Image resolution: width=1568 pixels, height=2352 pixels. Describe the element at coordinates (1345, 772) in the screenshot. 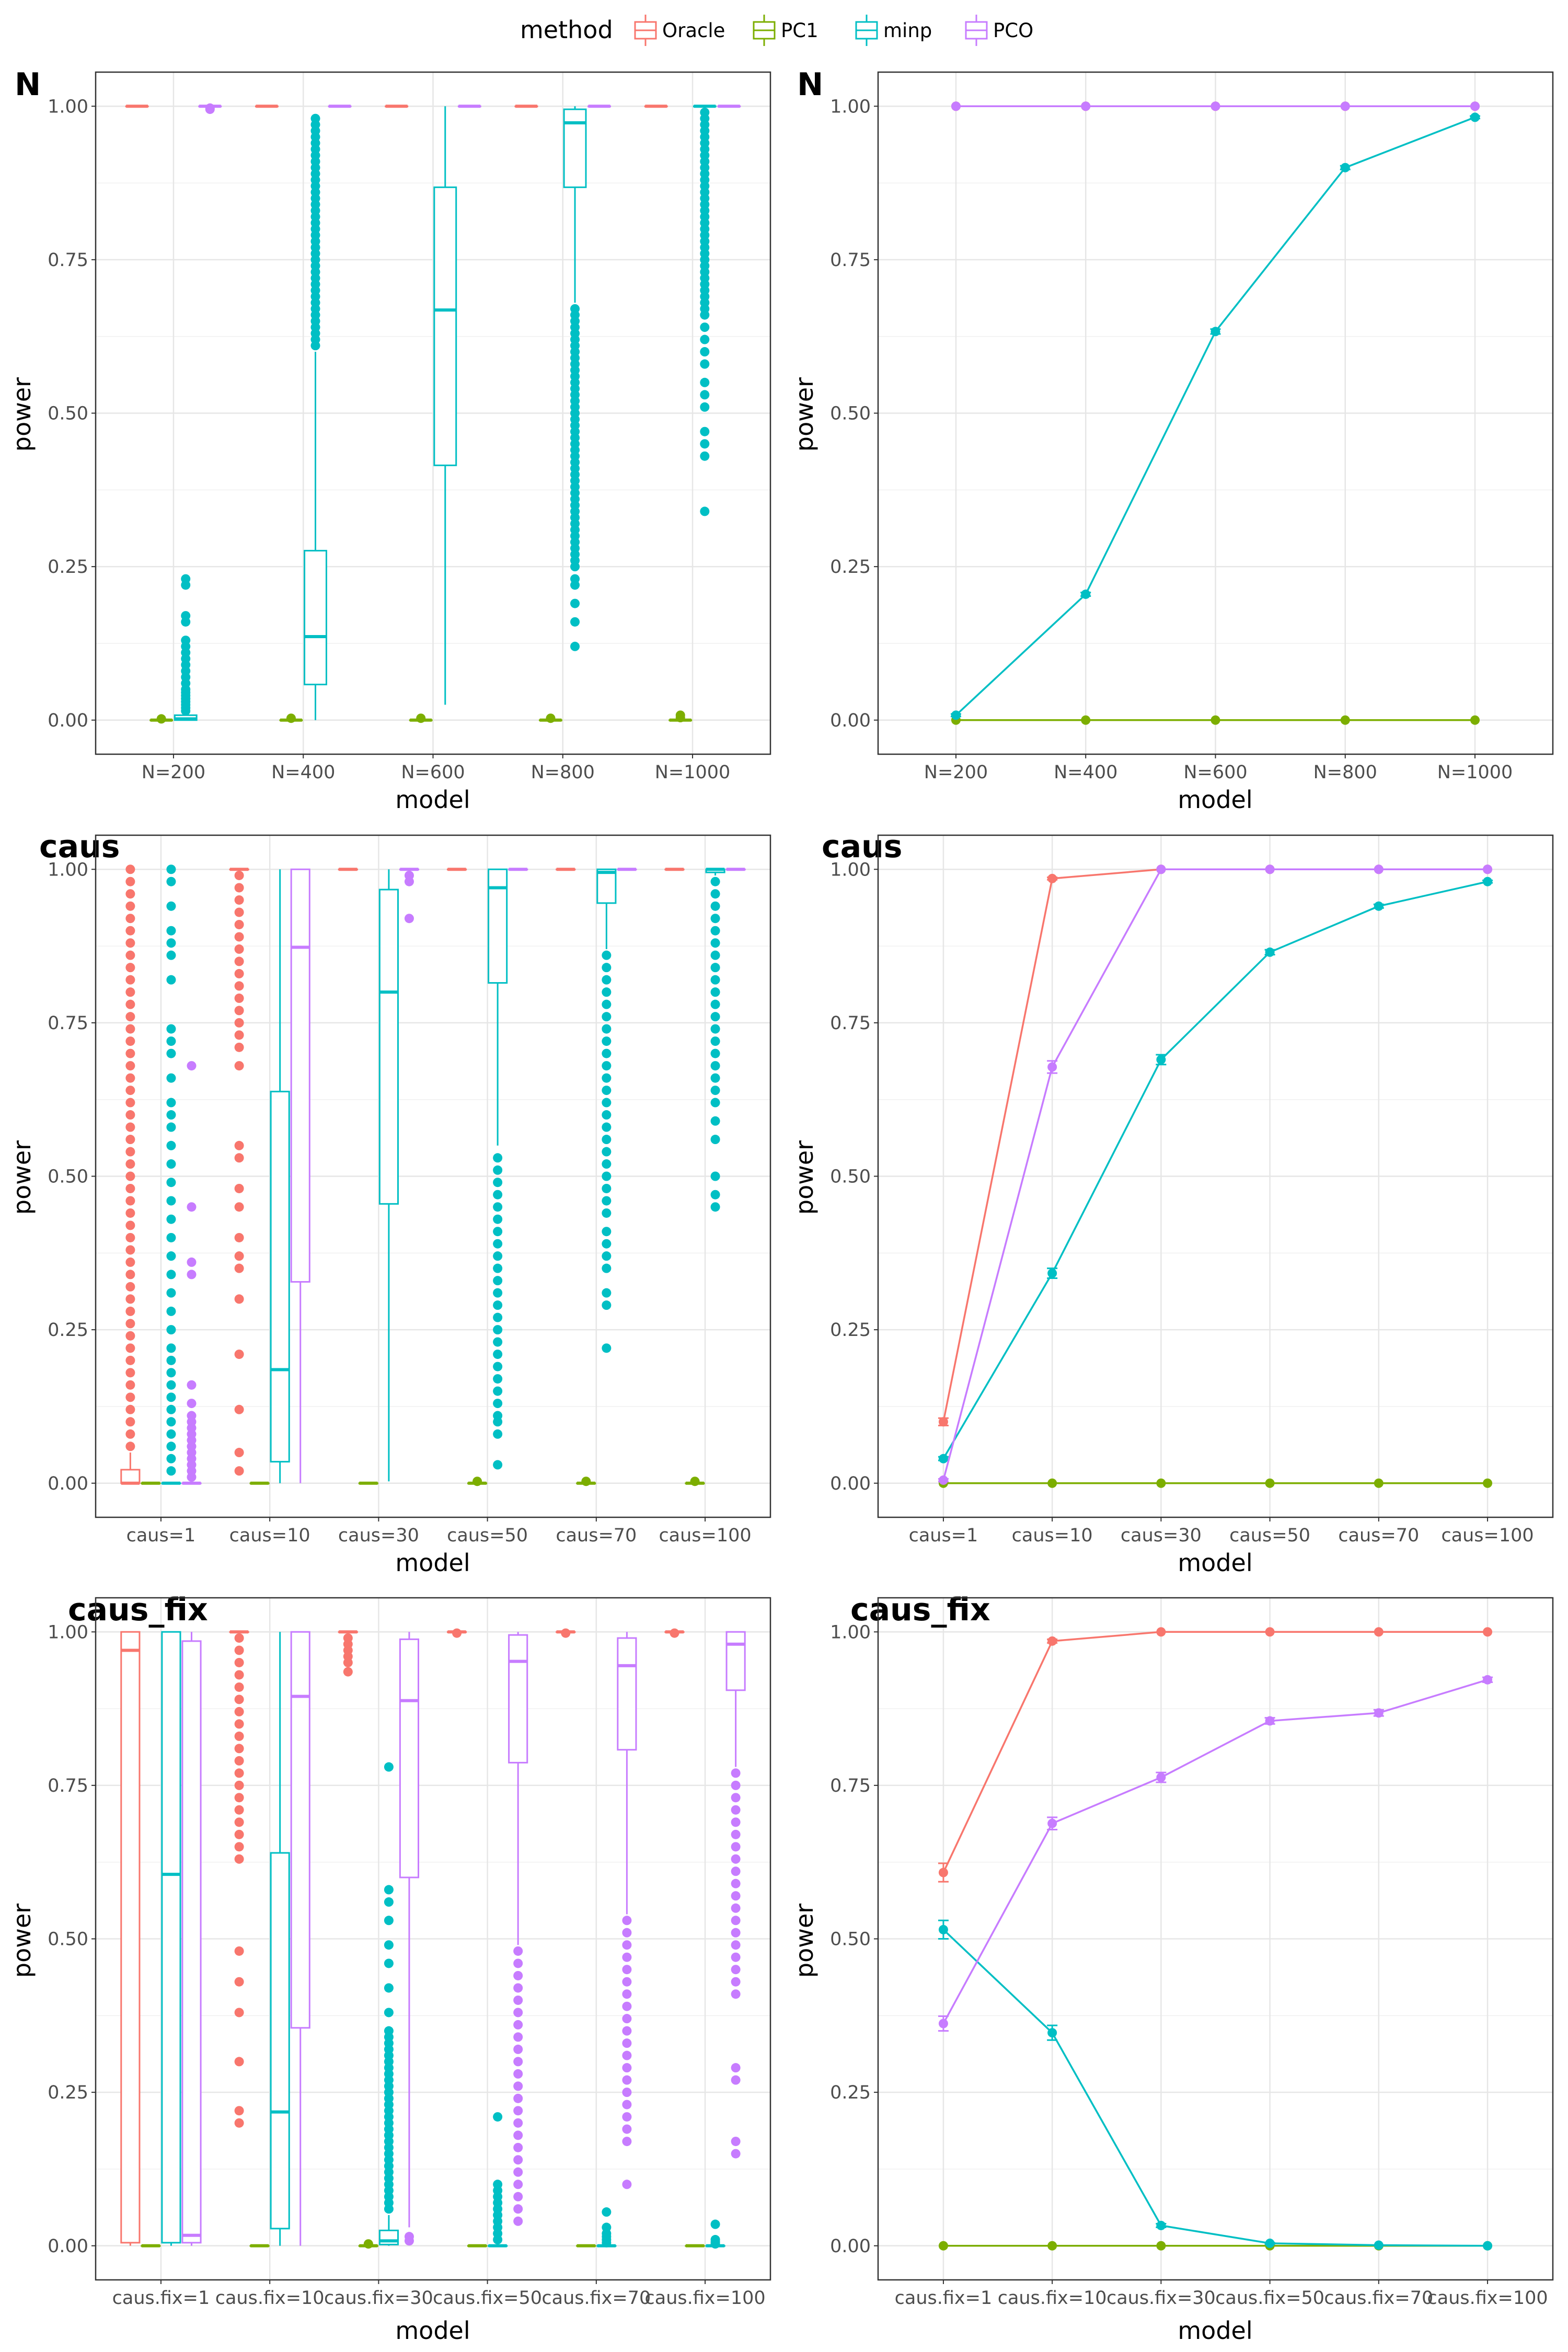

I see `x-tick-label: N=800` at that location.